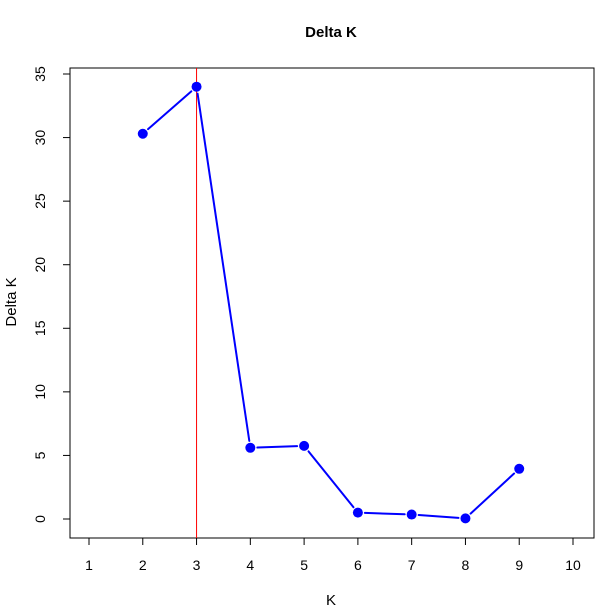 The height and width of the screenshot is (609, 609). I want to click on y-tick-label-10: 10, so click(40, 392).